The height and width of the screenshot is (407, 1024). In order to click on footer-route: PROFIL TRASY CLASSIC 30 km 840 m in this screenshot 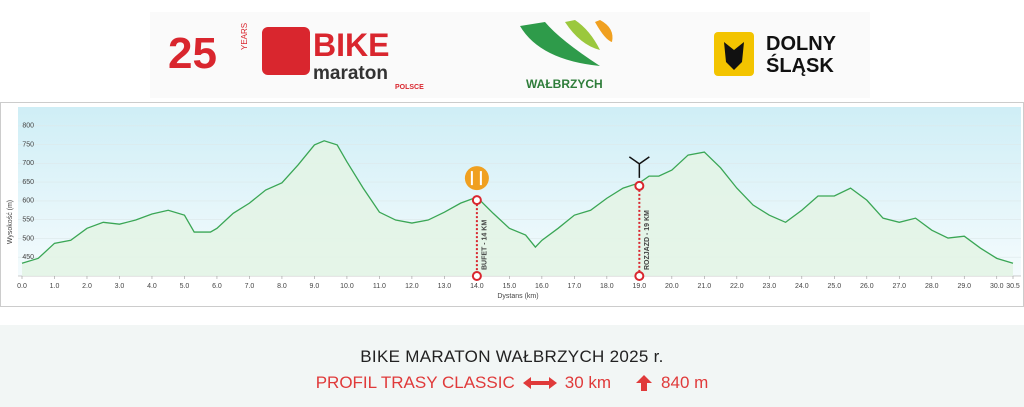, I will do `click(512, 383)`.